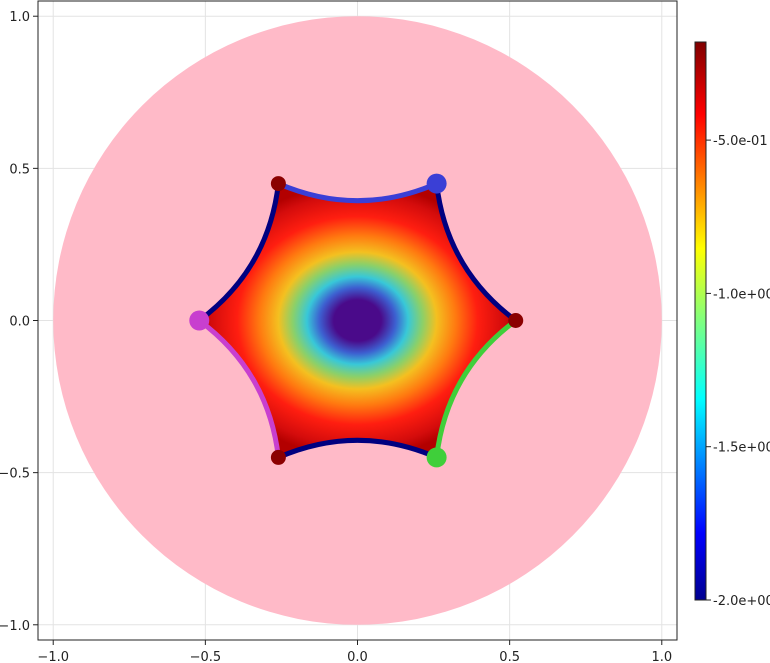 The height and width of the screenshot is (663, 770). What do you see at coordinates (509, 656) in the screenshot?
I see `x-tick-label: 0.5` at bounding box center [509, 656].